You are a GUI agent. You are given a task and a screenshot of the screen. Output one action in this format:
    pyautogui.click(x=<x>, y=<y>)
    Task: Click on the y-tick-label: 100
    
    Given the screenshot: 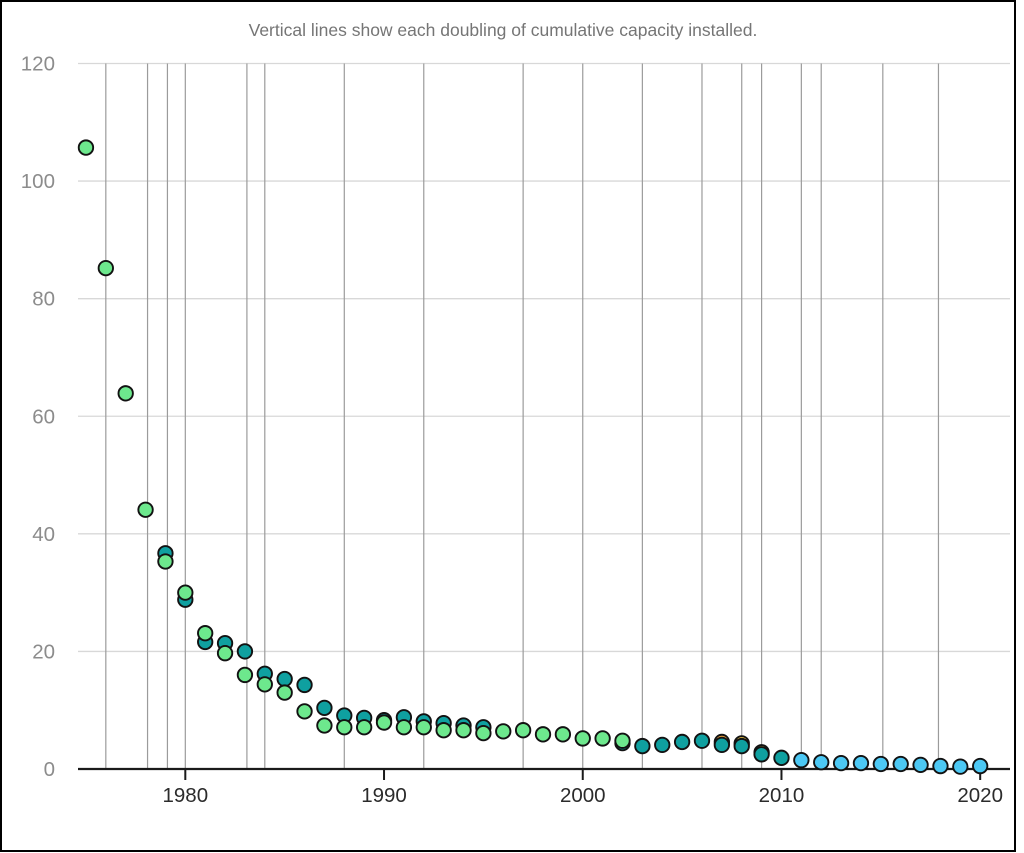 What is the action you would take?
    pyautogui.click(x=38, y=181)
    